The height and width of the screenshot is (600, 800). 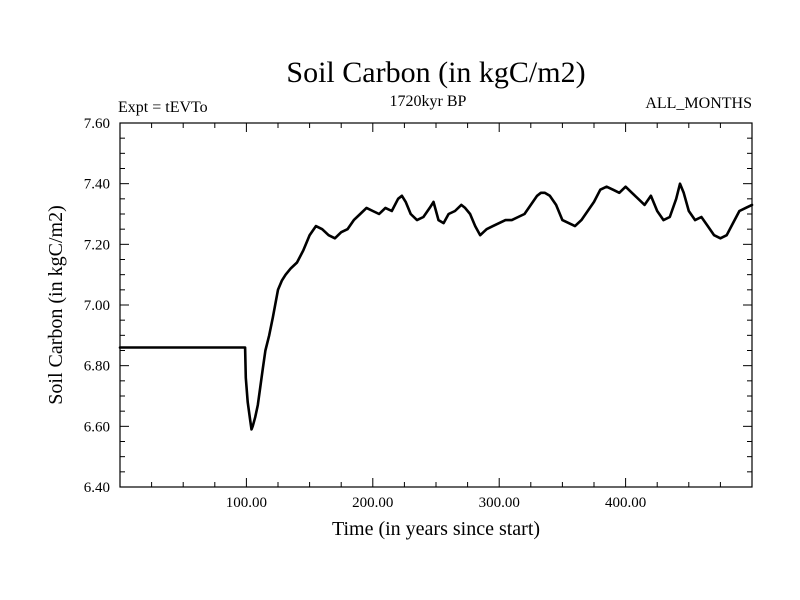 What do you see at coordinates (163, 107) in the screenshot?
I see `experiment-label: Expt = tEVTo` at bounding box center [163, 107].